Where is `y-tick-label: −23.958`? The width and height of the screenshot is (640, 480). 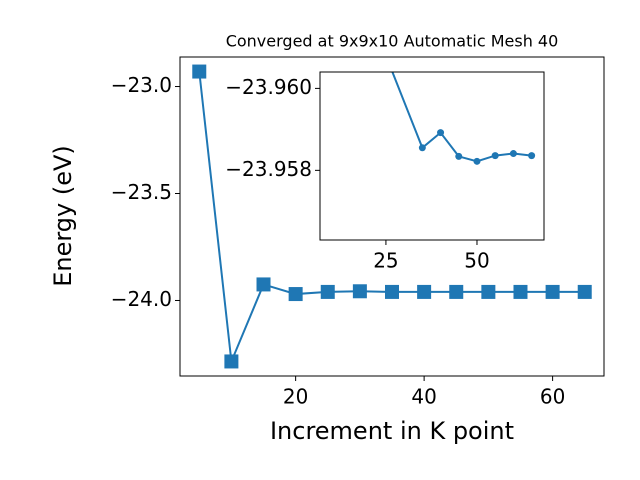 y-tick-label: −23.958 is located at coordinates (268, 169).